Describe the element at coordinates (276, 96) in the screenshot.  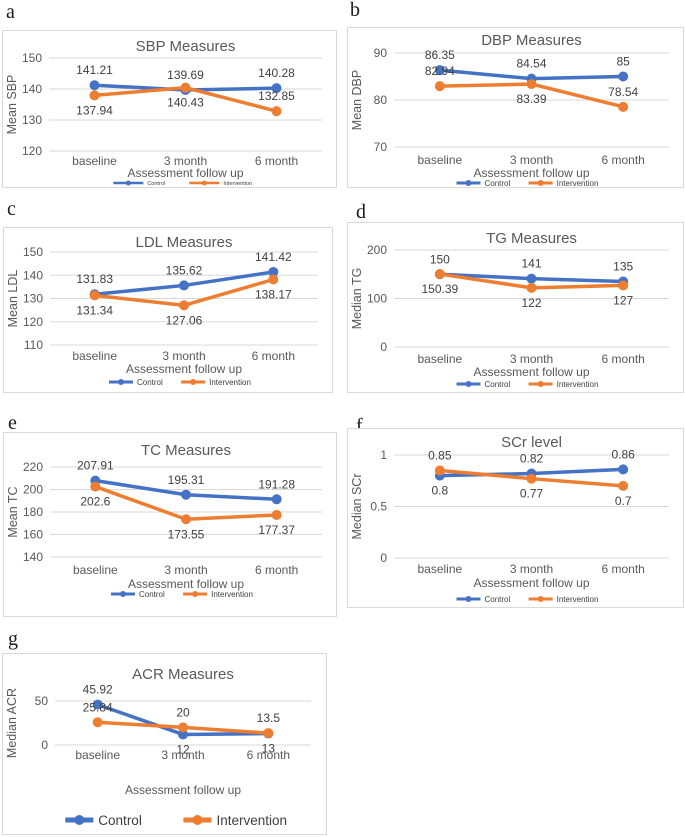
I see `data-label: 132.85` at that location.